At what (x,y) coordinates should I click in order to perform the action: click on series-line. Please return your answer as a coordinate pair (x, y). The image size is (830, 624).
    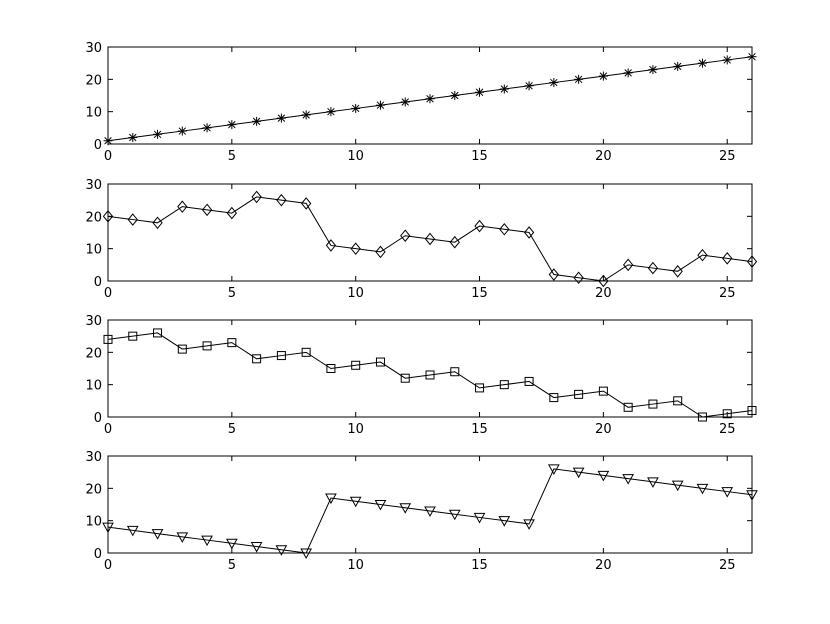
    Looking at the image, I should click on (430, 511).